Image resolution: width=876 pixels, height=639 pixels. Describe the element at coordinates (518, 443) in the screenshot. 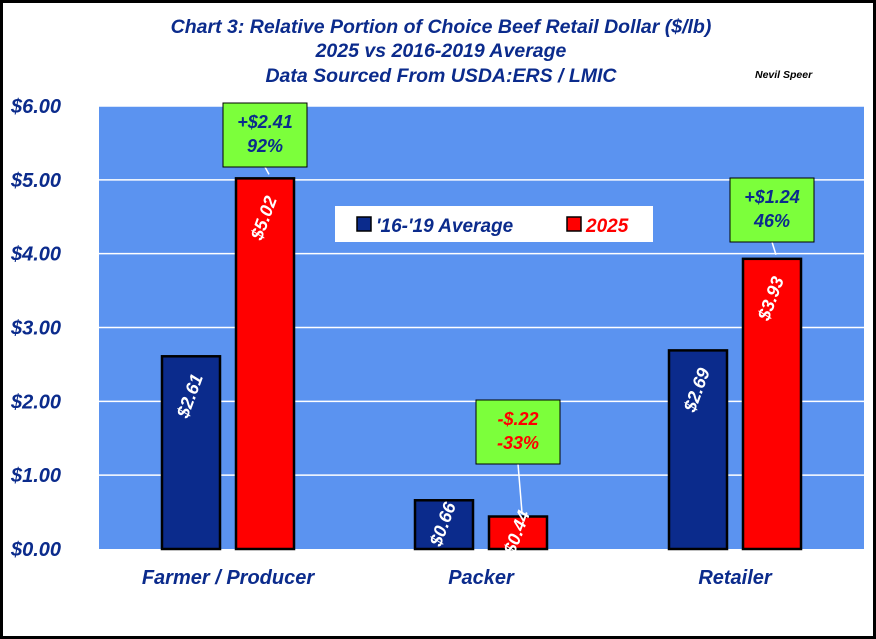

I see `annotation-text: -33%` at that location.